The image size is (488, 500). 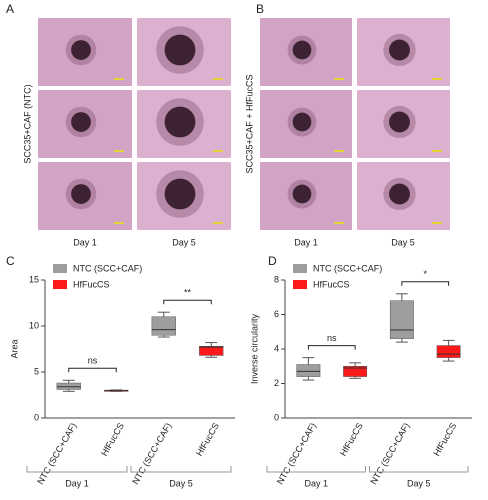 What do you see at coordinates (34, 279) in the screenshot?
I see `y-tick-label: 15` at bounding box center [34, 279].